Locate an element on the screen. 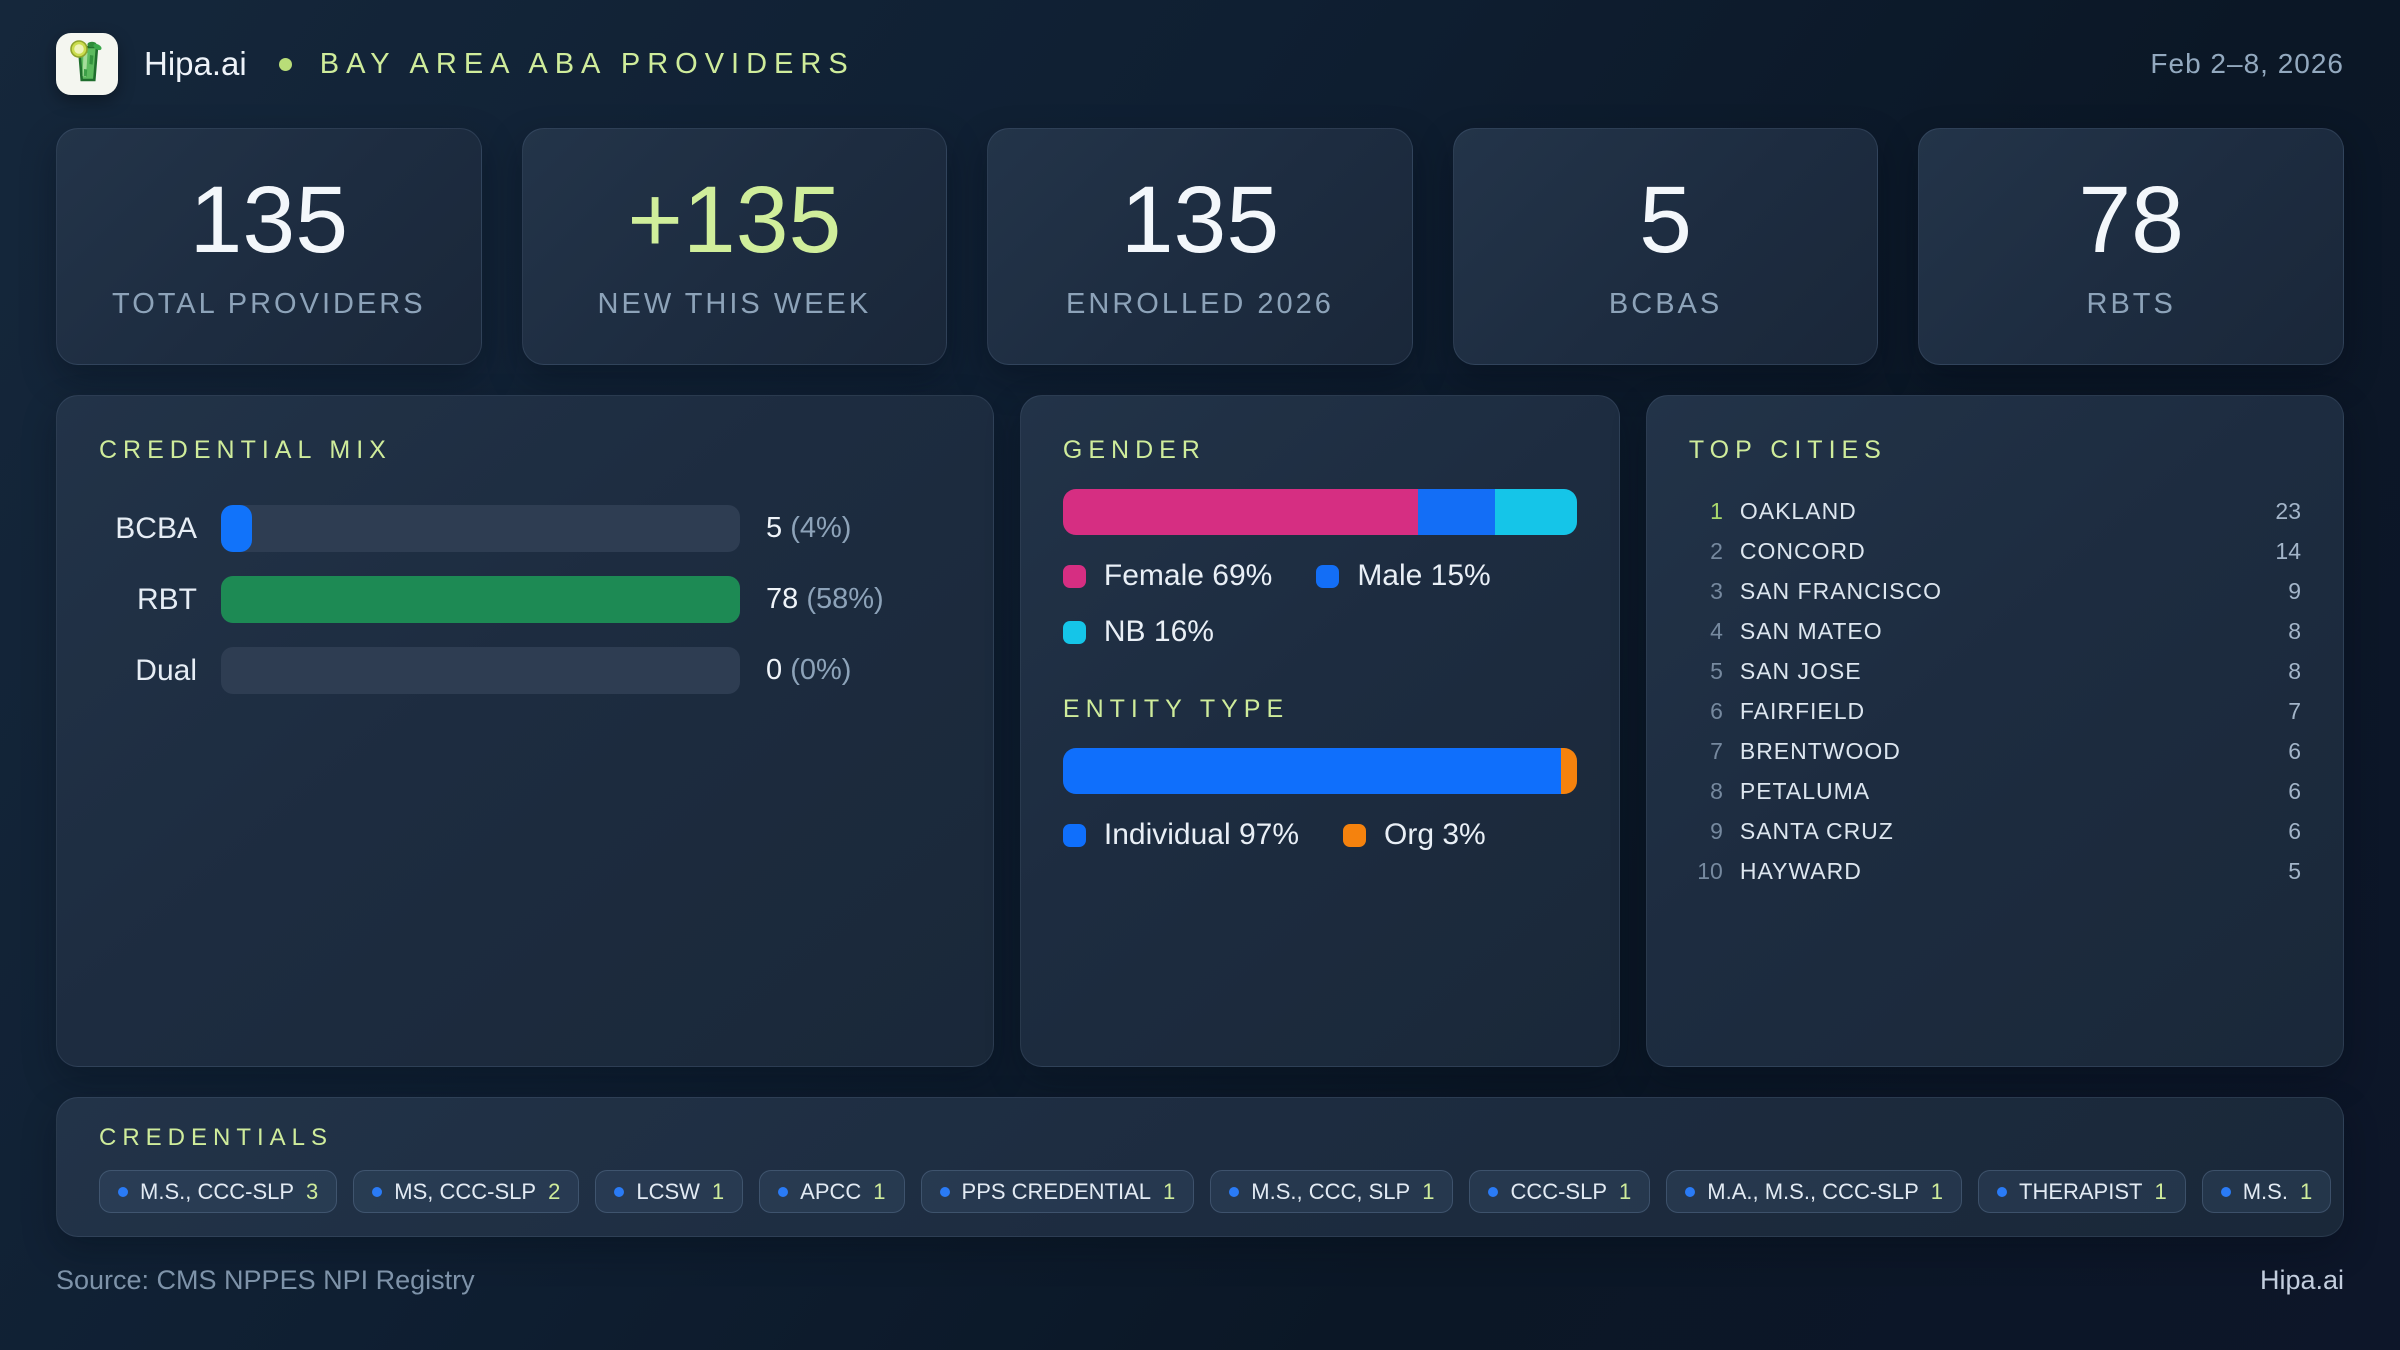 This screenshot has width=2400, height=1350. bar-label: RBT is located at coordinates (167, 599).